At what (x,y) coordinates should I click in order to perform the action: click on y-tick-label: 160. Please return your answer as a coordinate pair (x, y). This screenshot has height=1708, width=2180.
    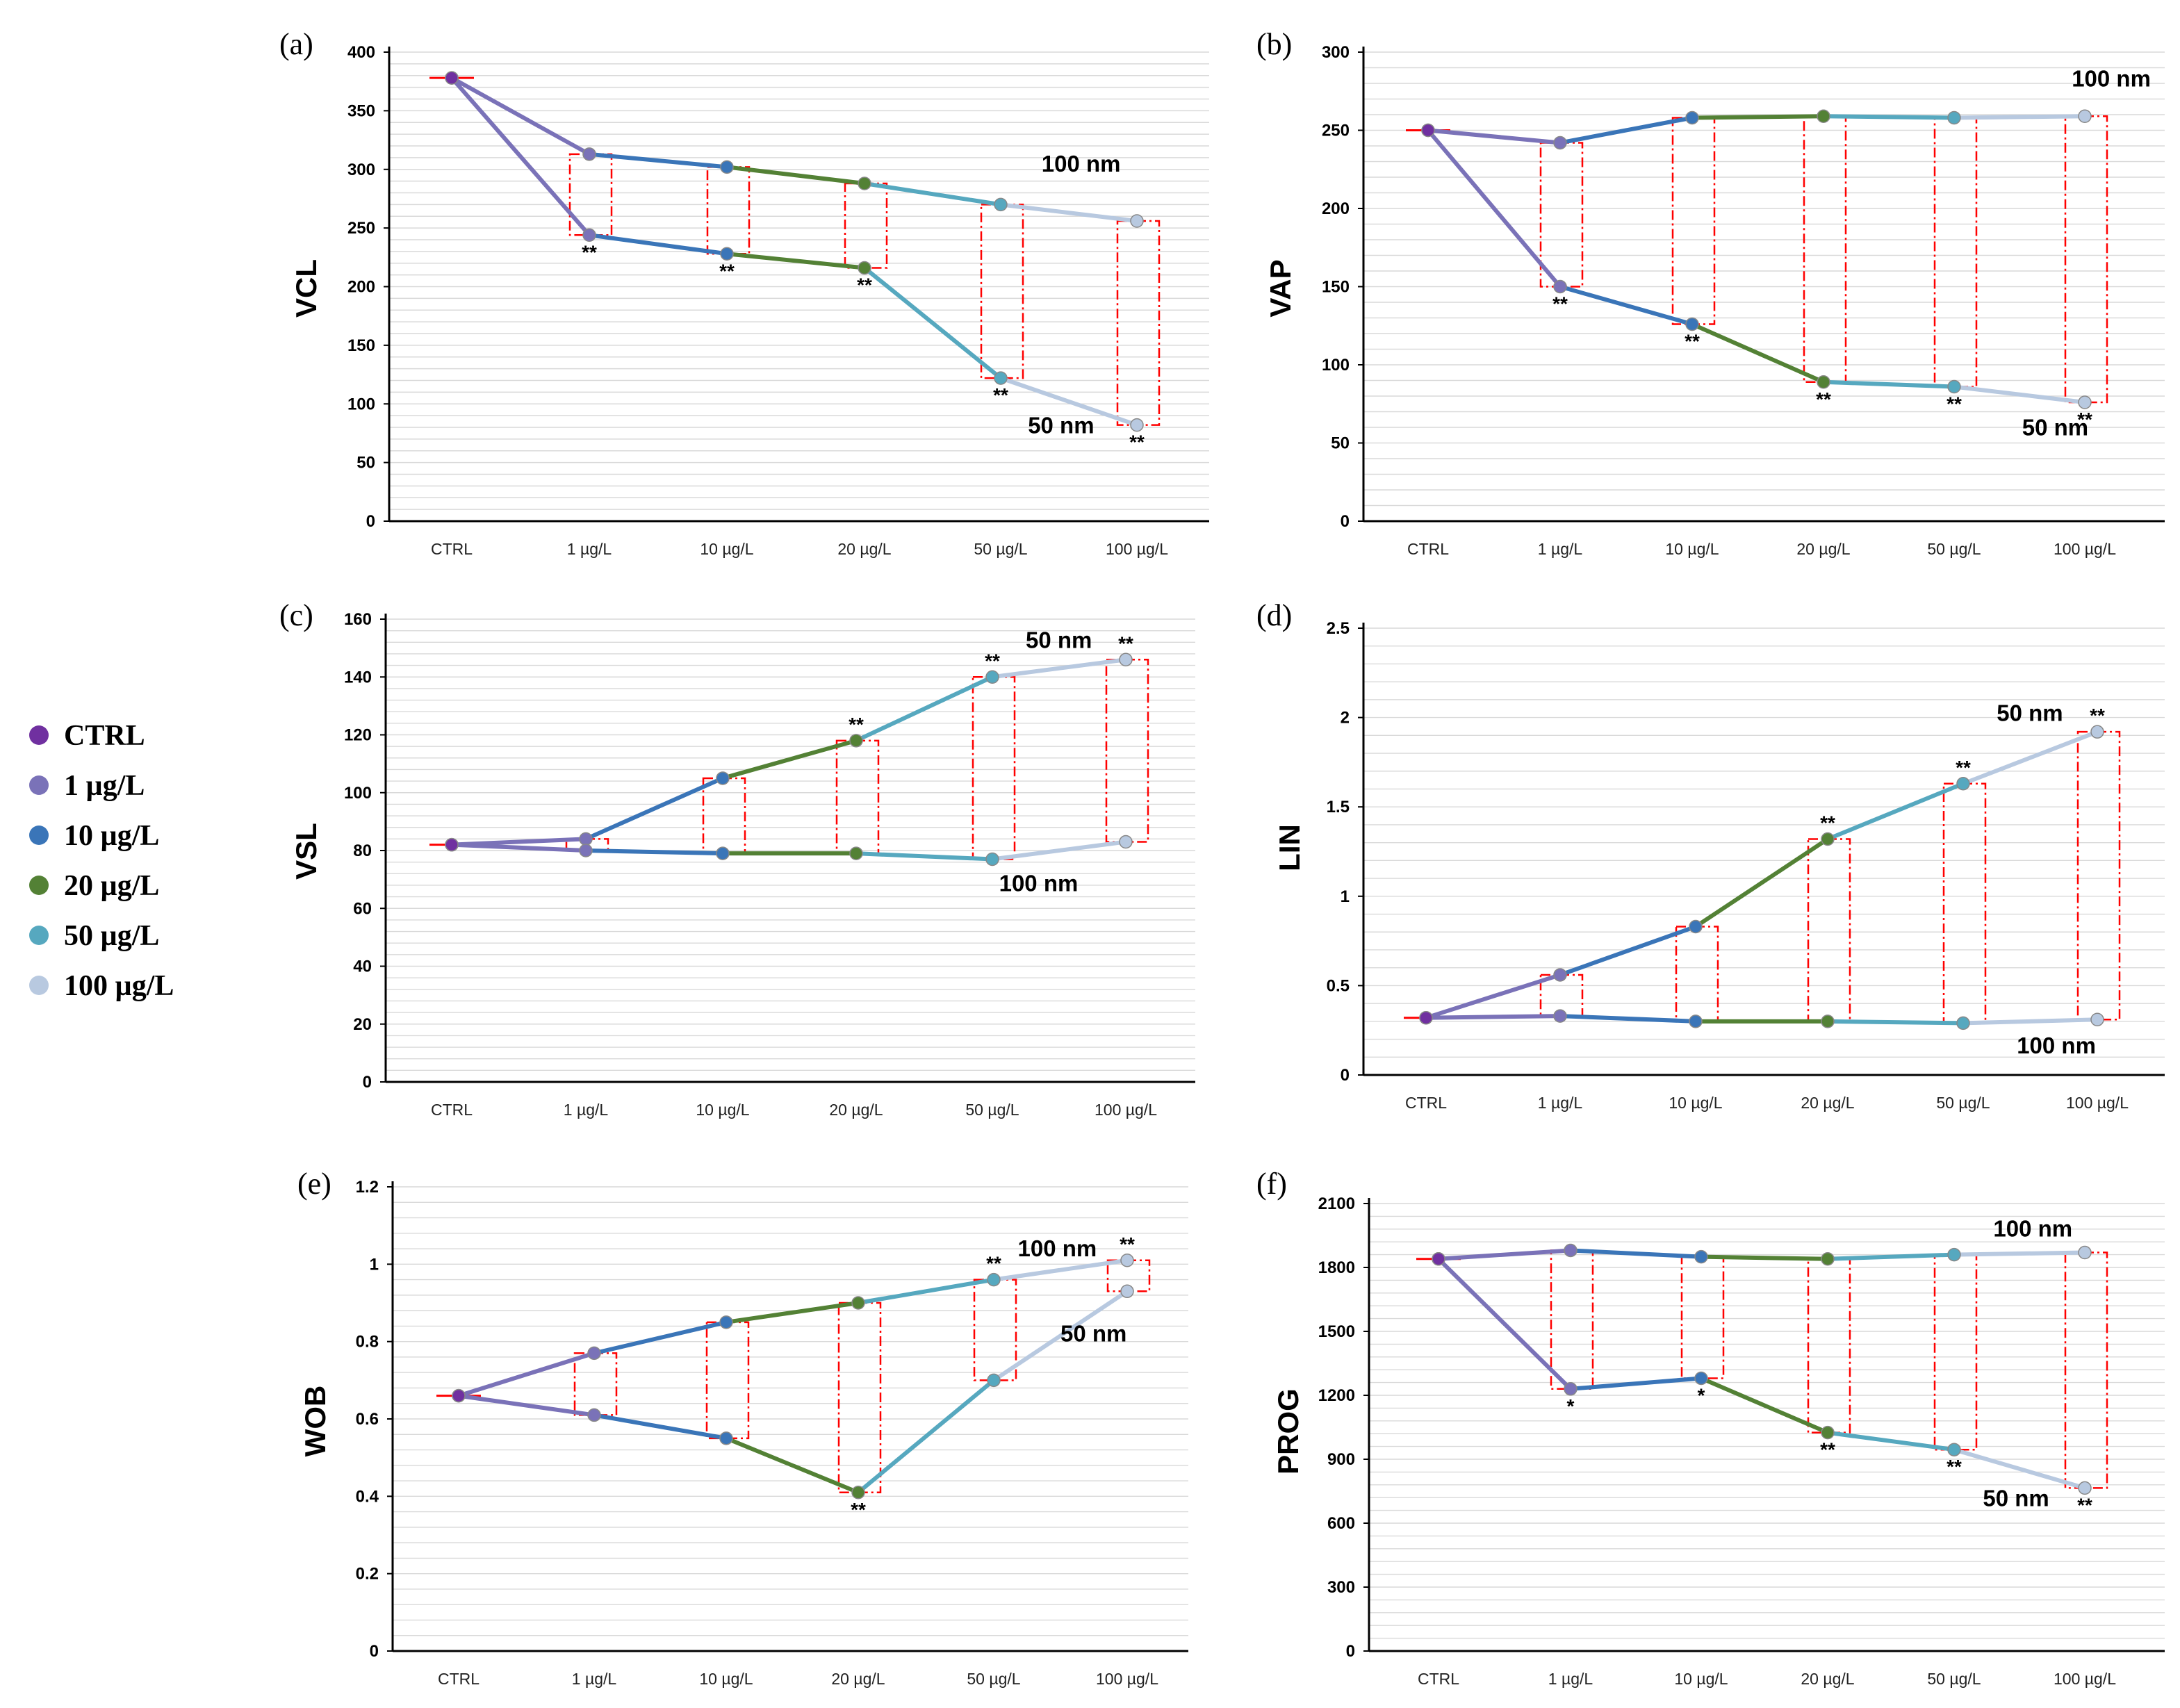
    Looking at the image, I should click on (358, 619).